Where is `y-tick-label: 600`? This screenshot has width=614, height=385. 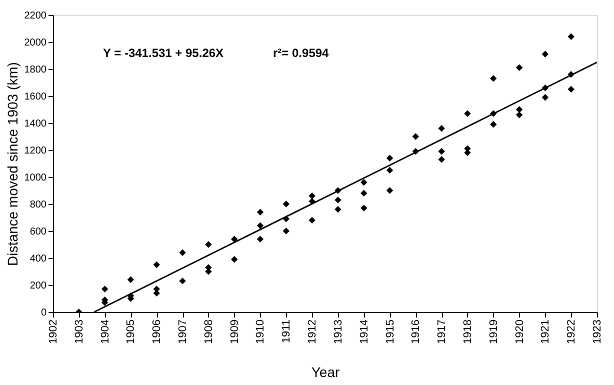 y-tick-label: 600 is located at coordinates (38, 232).